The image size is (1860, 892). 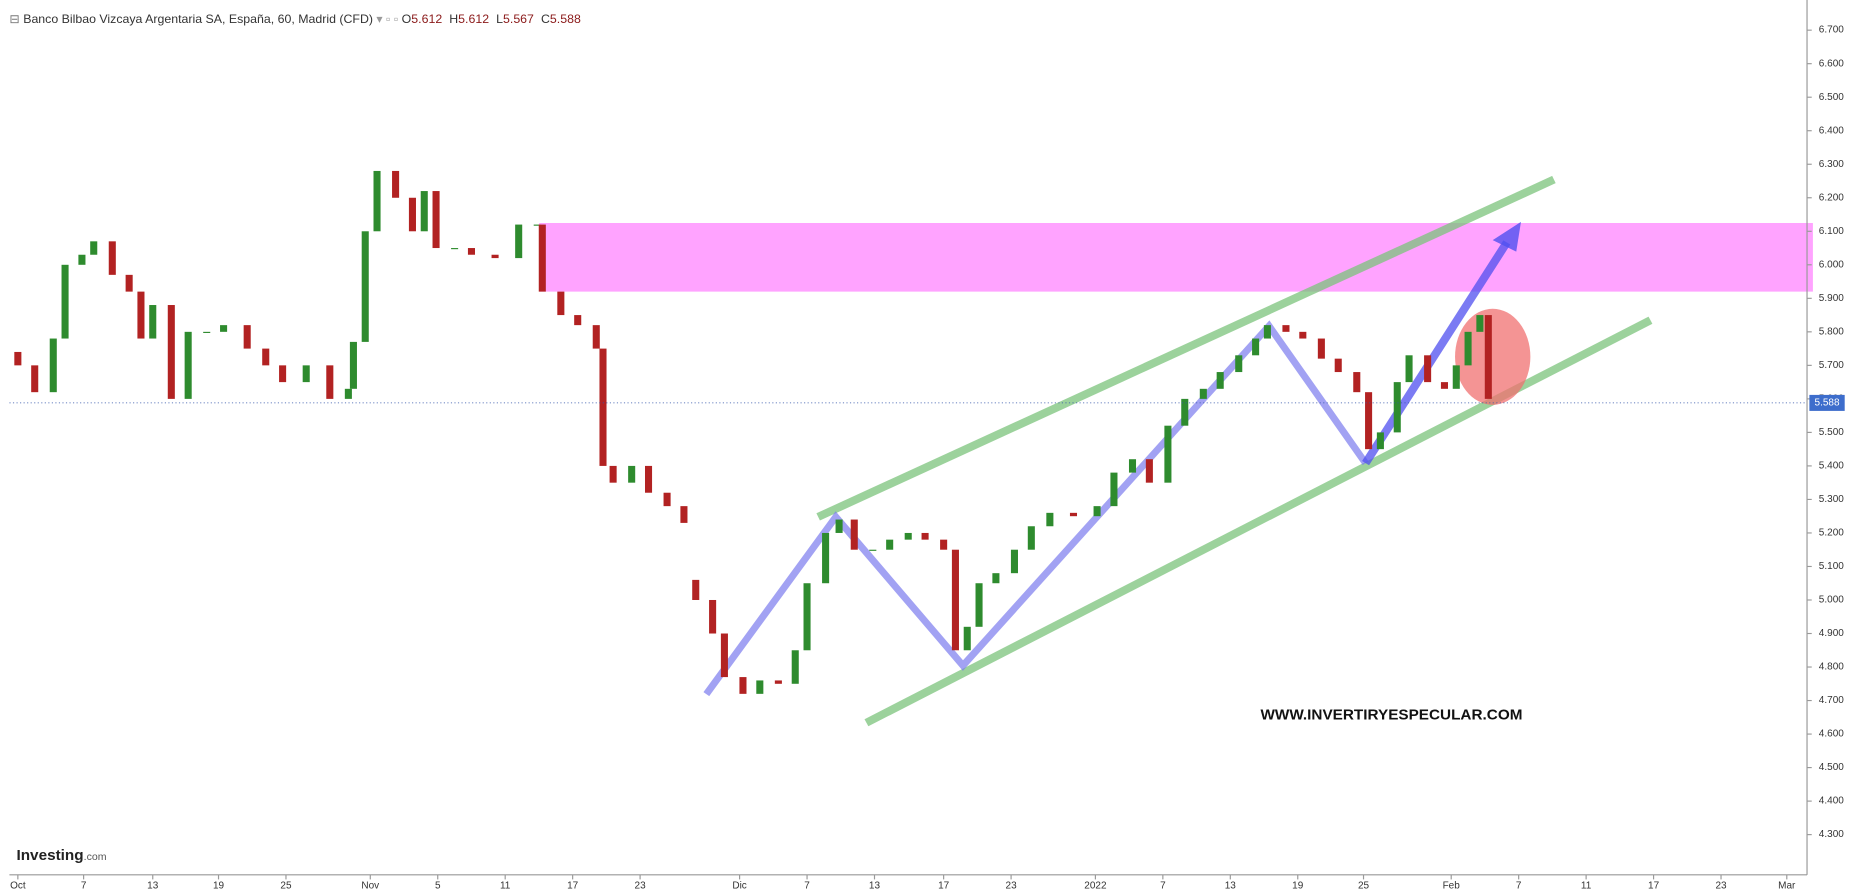 I want to click on y-tick-label: 6.600, so click(x=1832, y=63).